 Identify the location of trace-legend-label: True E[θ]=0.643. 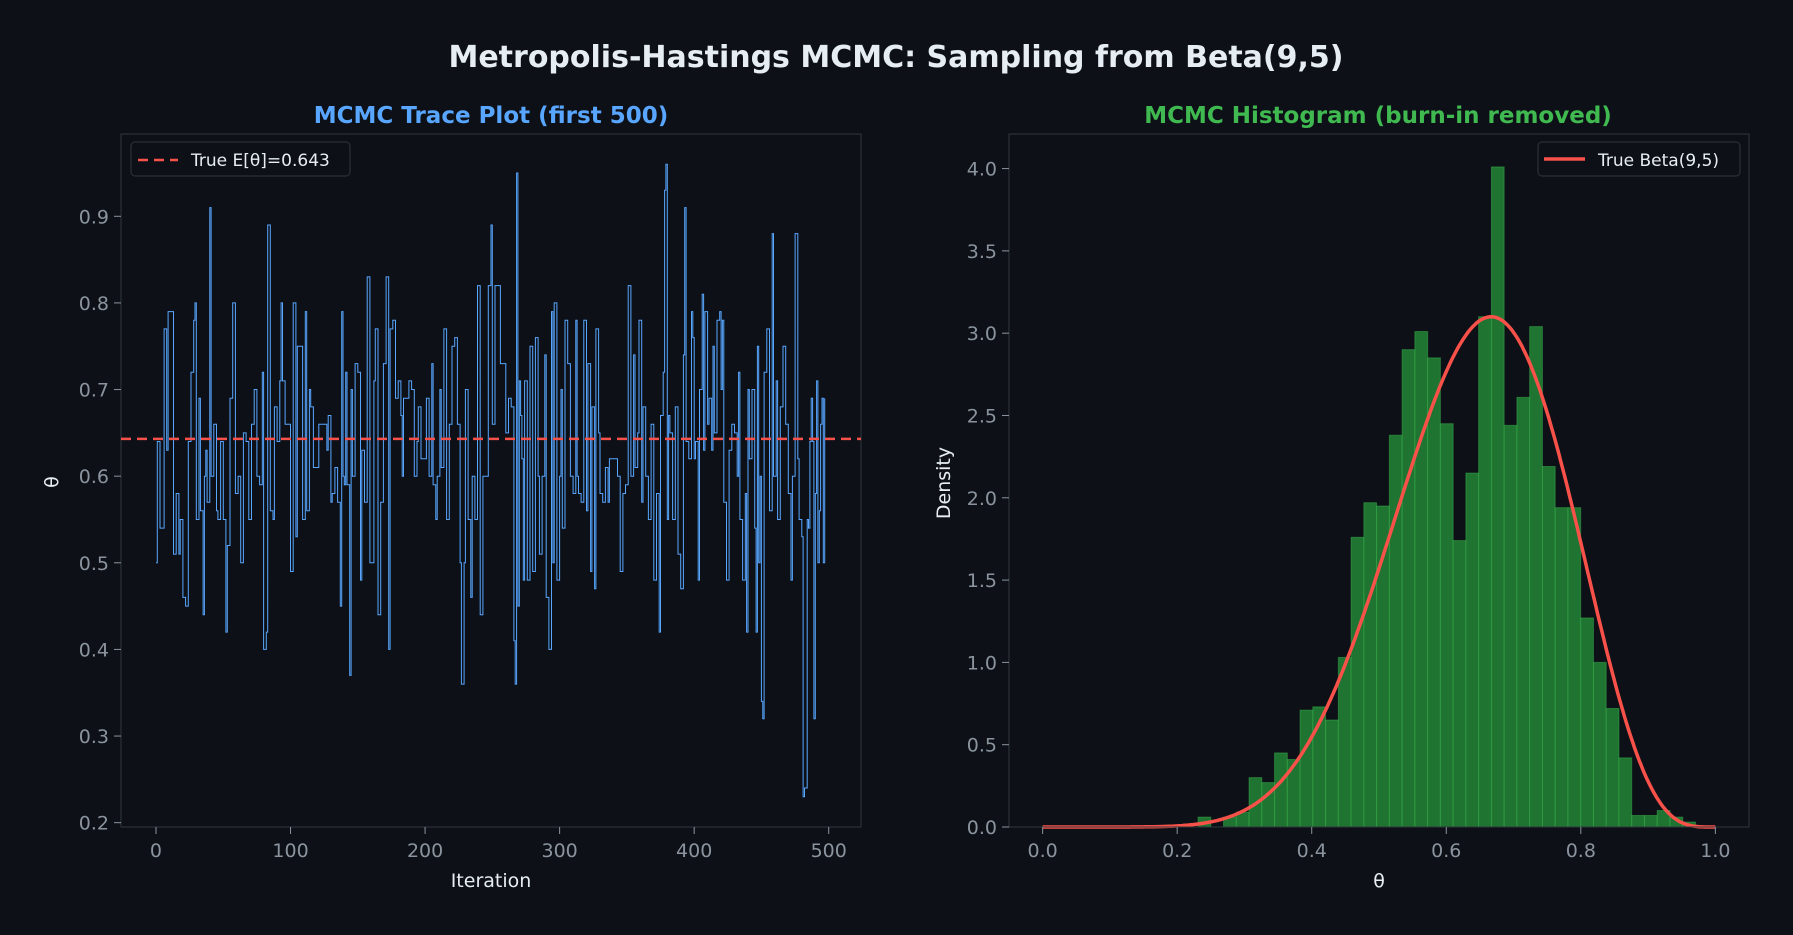
(260, 161).